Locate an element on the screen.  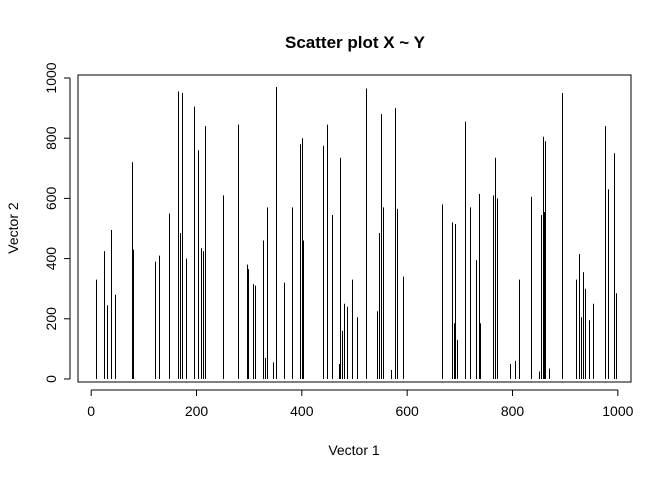
chart-title: Scatter plot X ~ Y is located at coordinates (355, 42).